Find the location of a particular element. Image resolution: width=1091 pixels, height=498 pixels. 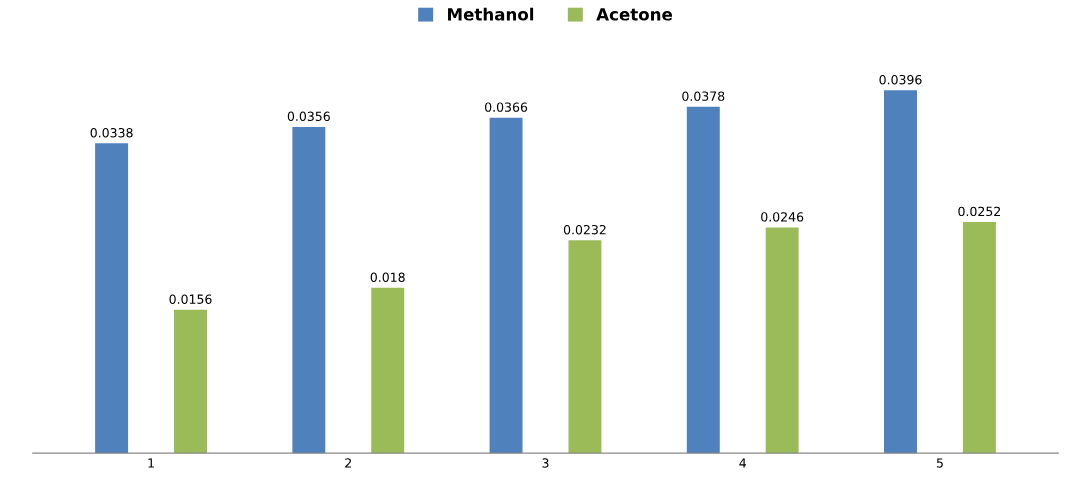

legend-label: Methanol is located at coordinates (491, 14).